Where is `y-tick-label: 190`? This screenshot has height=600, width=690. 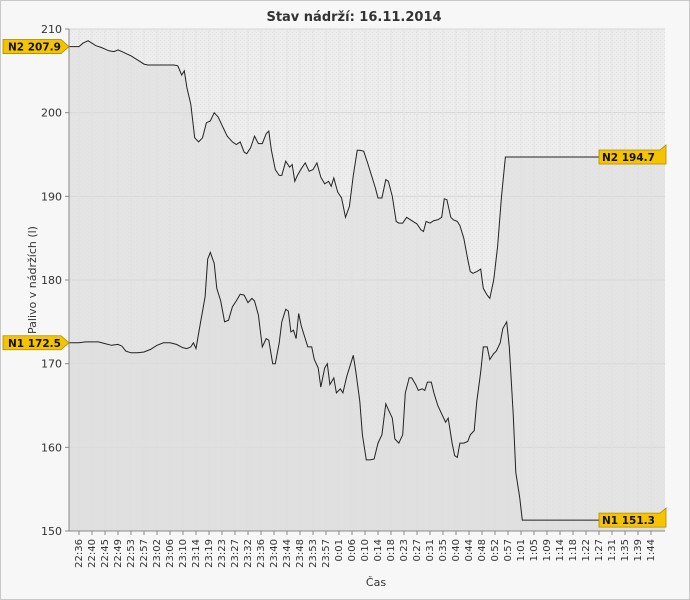 y-tick-label: 190 is located at coordinates (51, 196).